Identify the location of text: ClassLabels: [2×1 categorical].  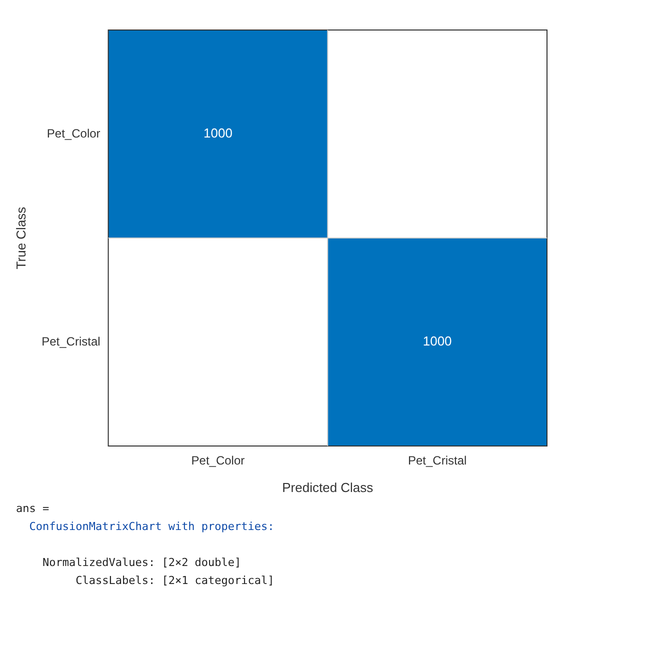
(175, 581).